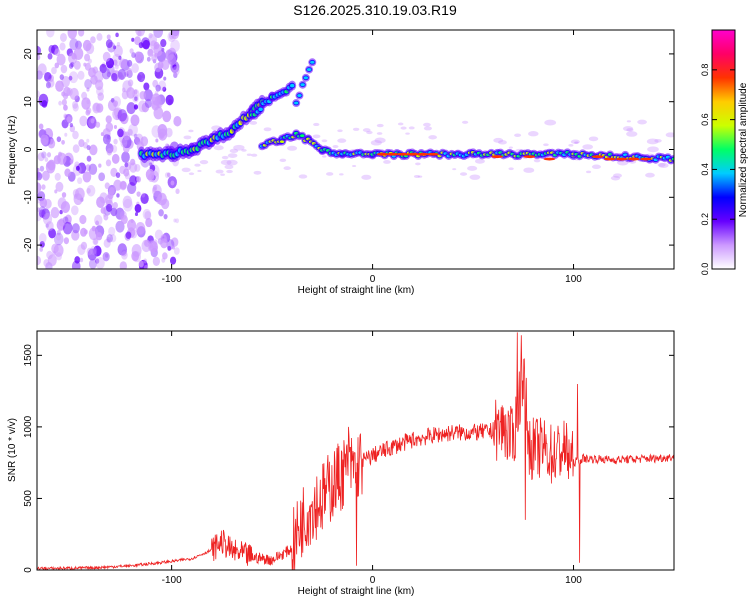  I want to click on spectrogram-x-label: Height of straight line (km), so click(356, 290).